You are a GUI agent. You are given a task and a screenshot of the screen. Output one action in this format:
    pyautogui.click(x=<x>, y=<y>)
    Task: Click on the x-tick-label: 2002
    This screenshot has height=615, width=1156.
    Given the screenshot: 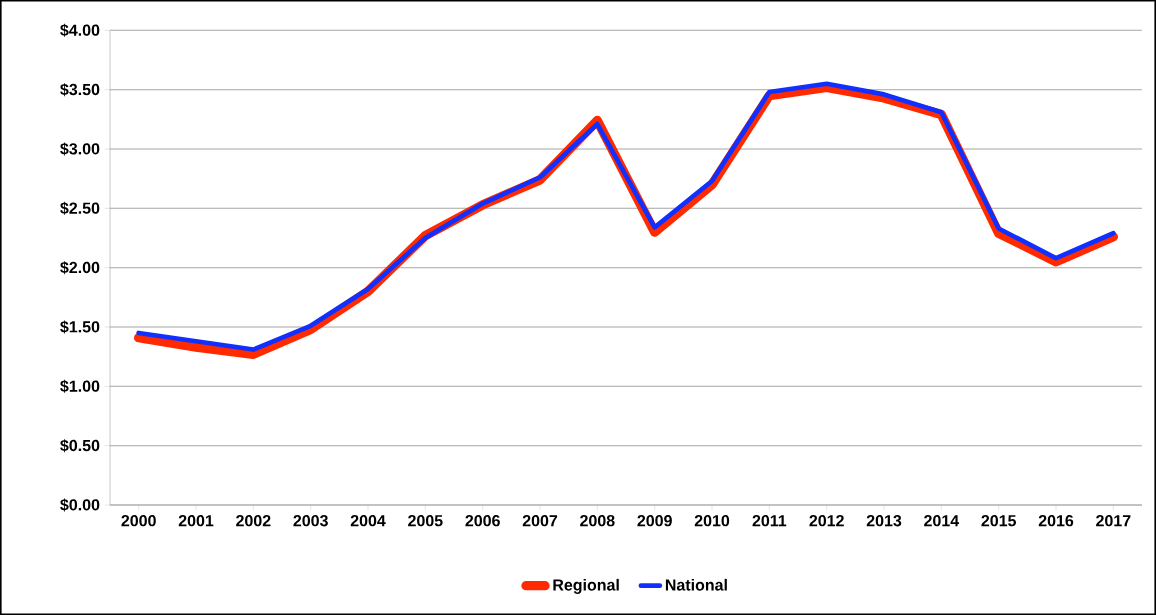 What is the action you would take?
    pyautogui.click(x=253, y=521)
    